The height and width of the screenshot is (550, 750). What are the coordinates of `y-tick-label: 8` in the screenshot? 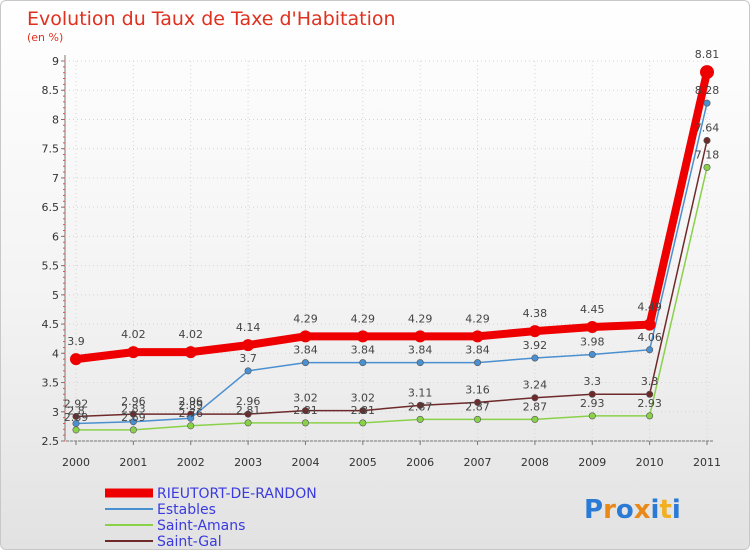 It's located at (55, 119).